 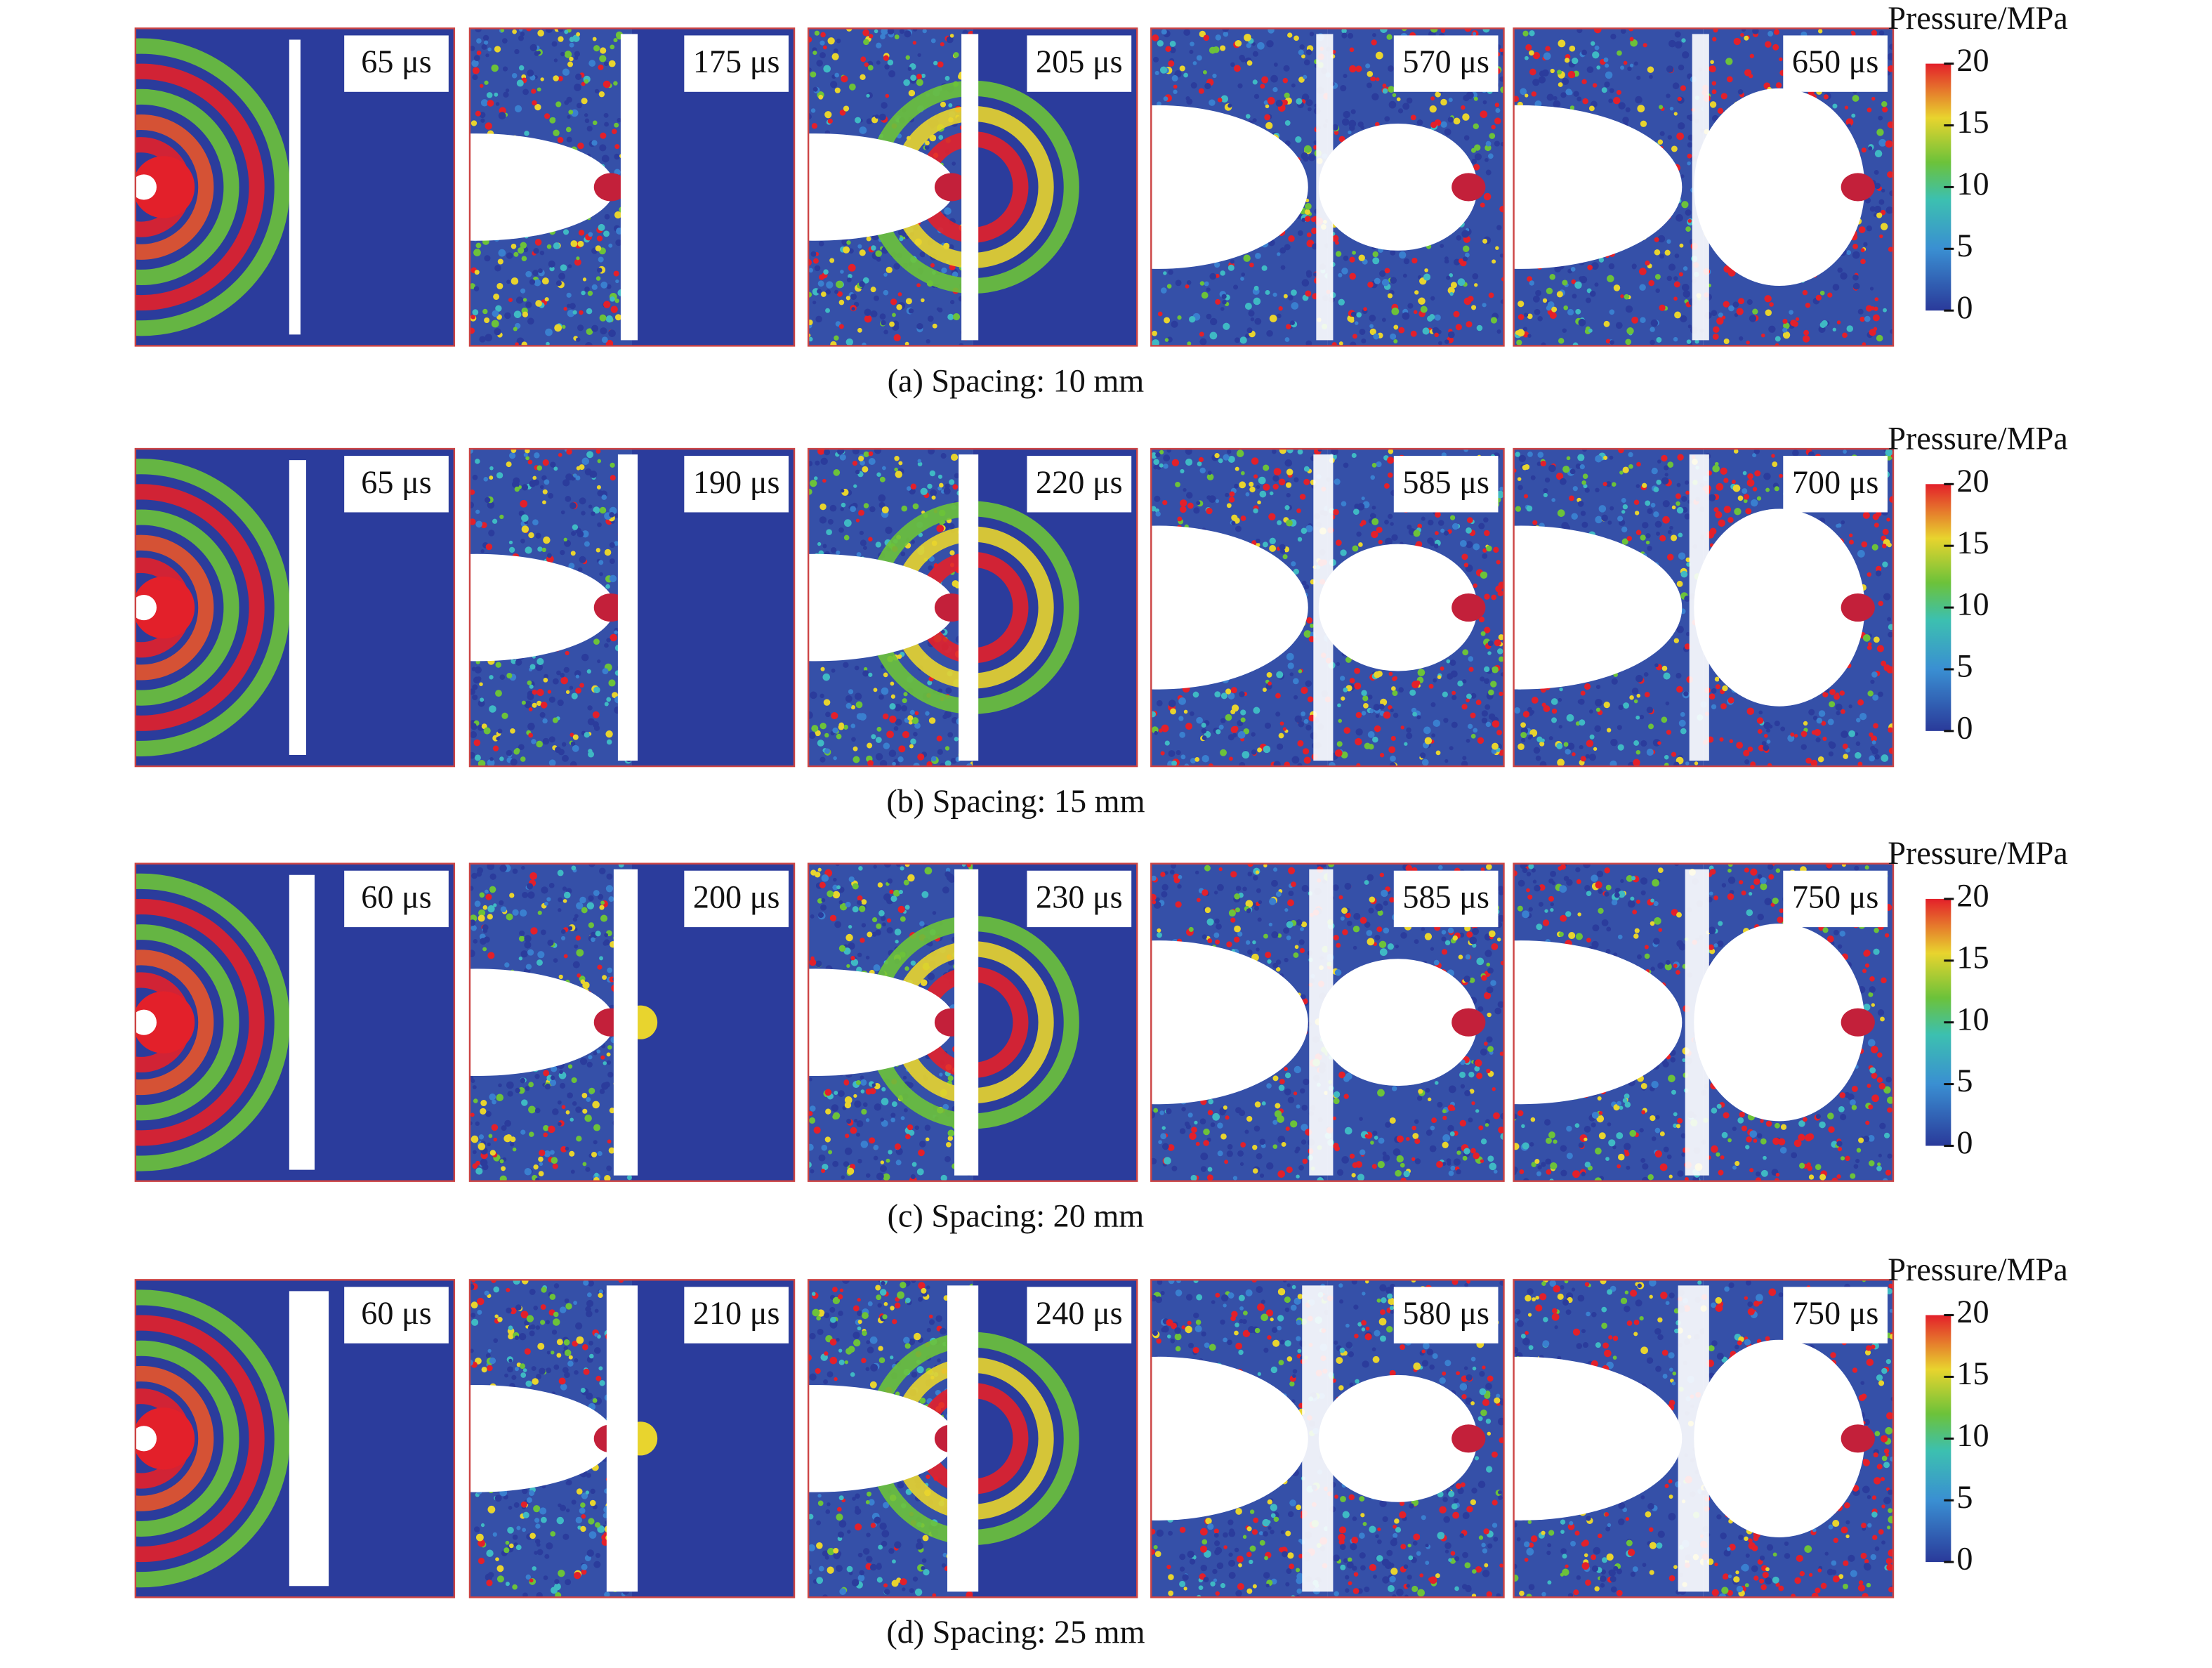 What do you see at coordinates (1836, 62) in the screenshot?
I see `time-label: 650 μs` at bounding box center [1836, 62].